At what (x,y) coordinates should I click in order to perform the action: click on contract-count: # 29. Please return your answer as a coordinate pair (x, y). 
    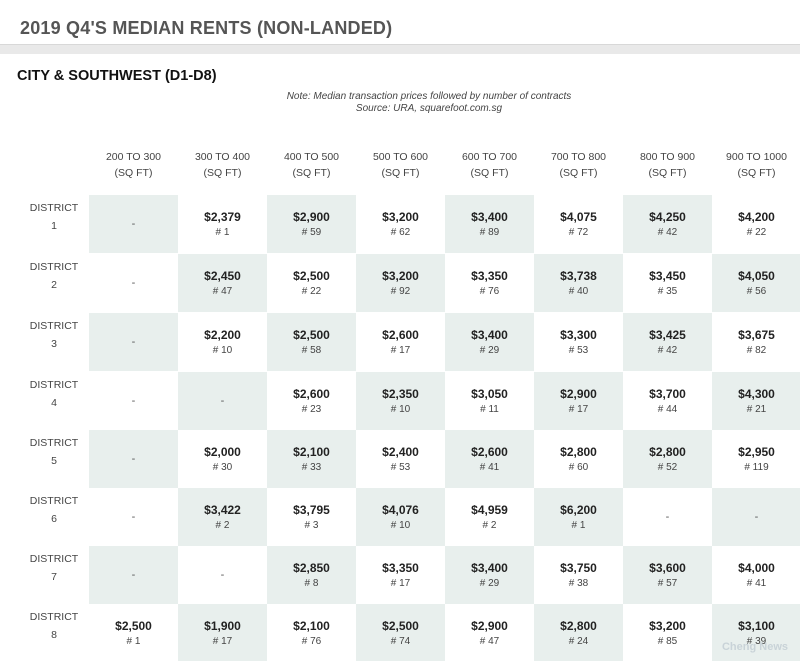
    Looking at the image, I should click on (489, 350).